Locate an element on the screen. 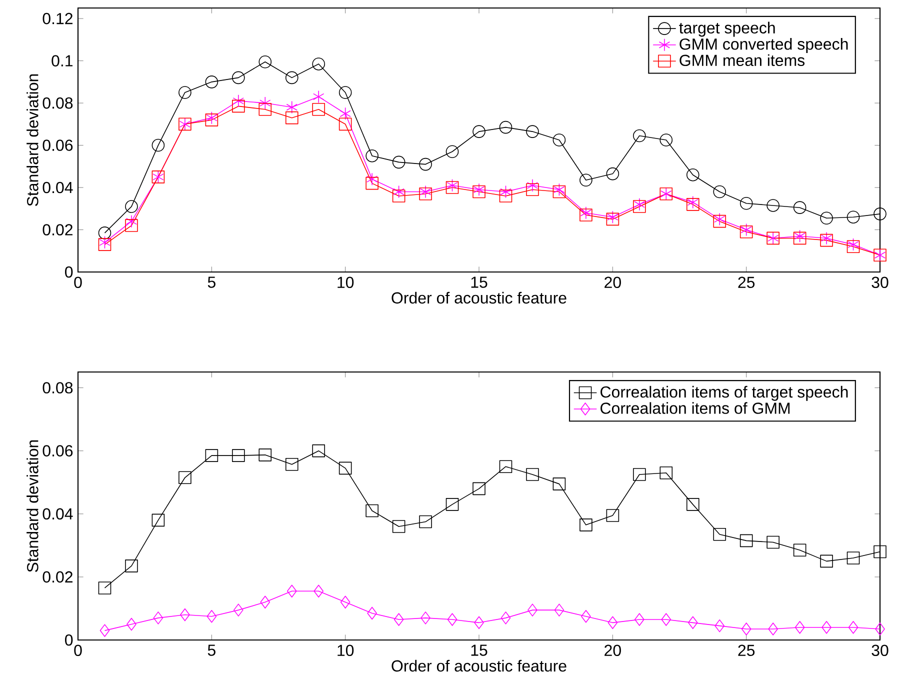  y-axis-title: Standard deviation is located at coordinates (32, 506).